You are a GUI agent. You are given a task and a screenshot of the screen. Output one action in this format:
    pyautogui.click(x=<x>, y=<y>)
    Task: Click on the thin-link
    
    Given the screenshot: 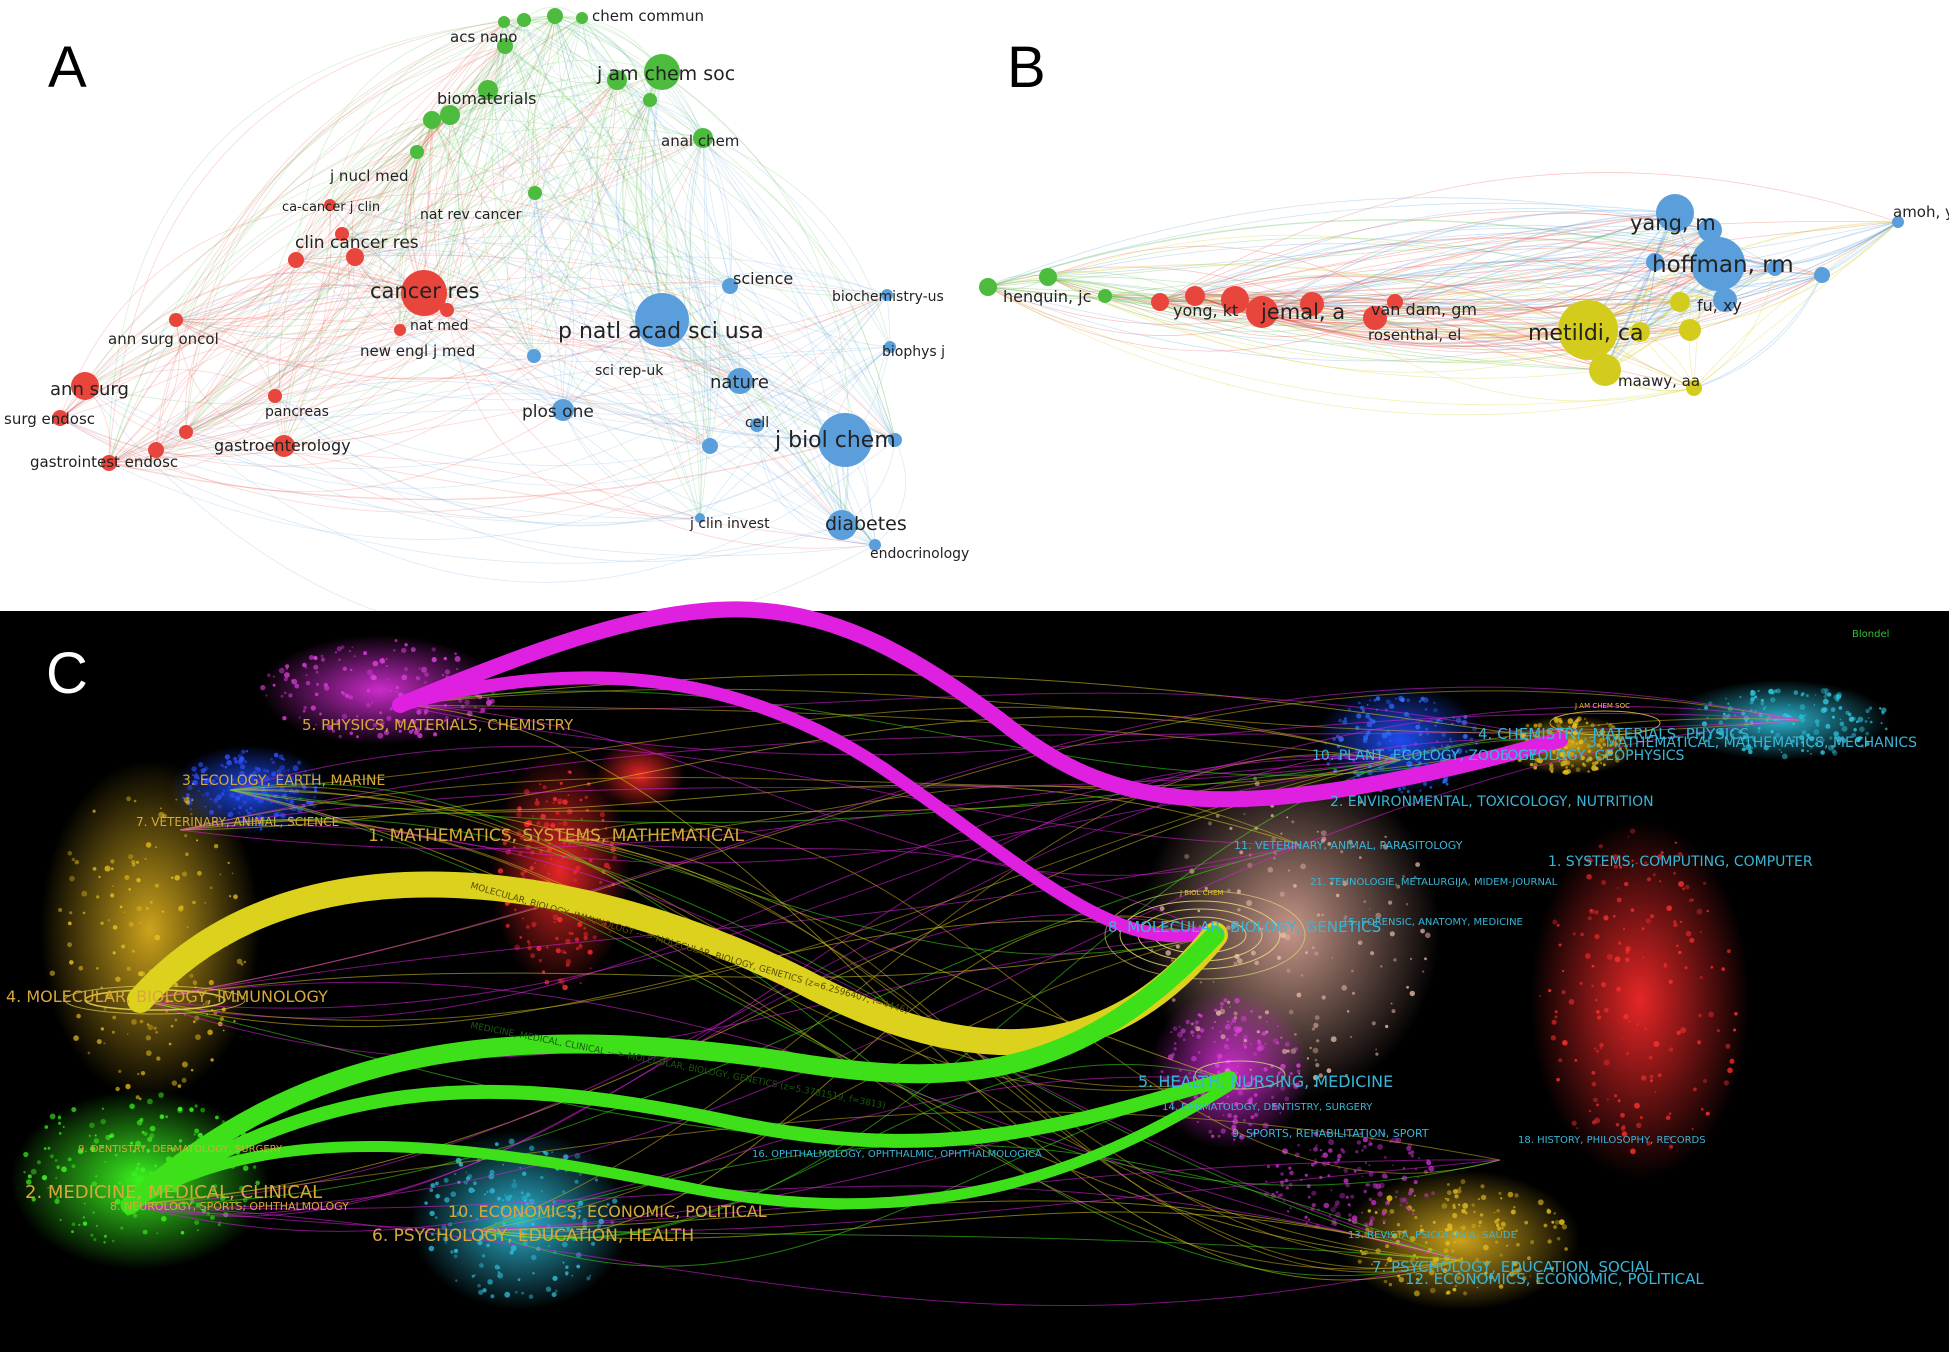 What is the action you would take?
    pyautogui.click(x=815, y=791)
    